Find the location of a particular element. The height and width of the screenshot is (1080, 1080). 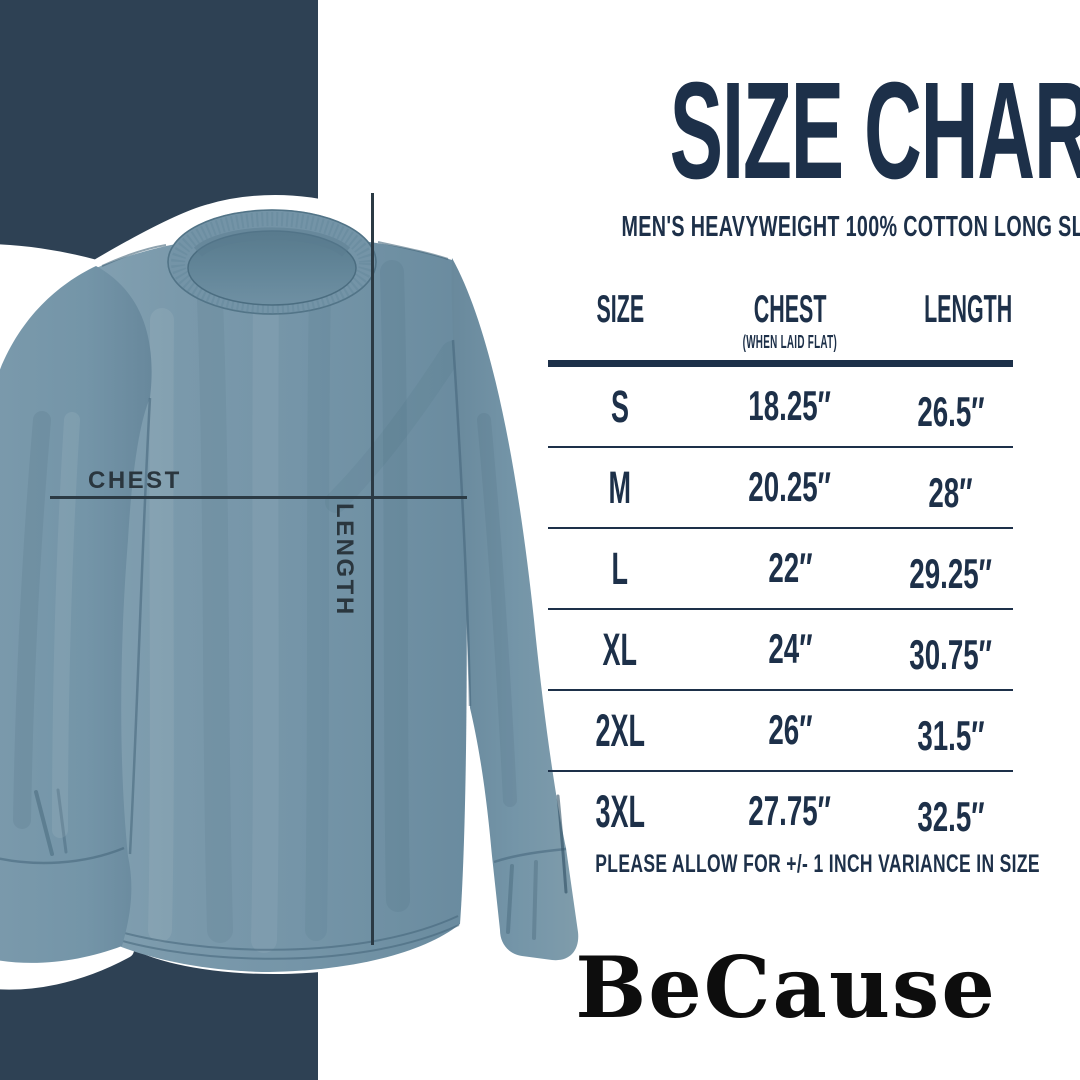

row-length: 31.5″ is located at coordinates (950, 736).